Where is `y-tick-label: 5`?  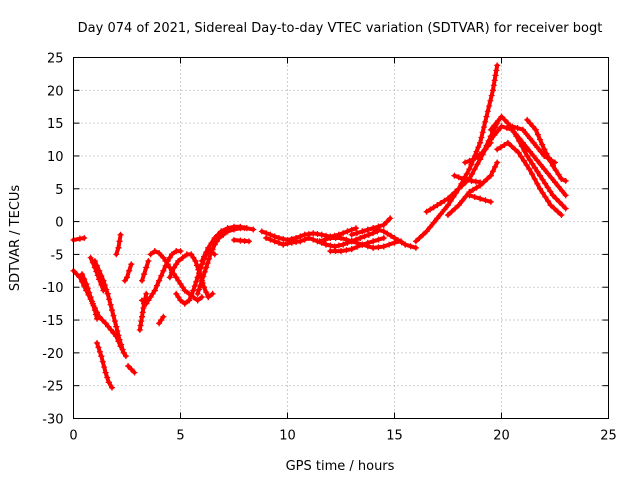 y-tick-label: 5 is located at coordinates (59, 190).